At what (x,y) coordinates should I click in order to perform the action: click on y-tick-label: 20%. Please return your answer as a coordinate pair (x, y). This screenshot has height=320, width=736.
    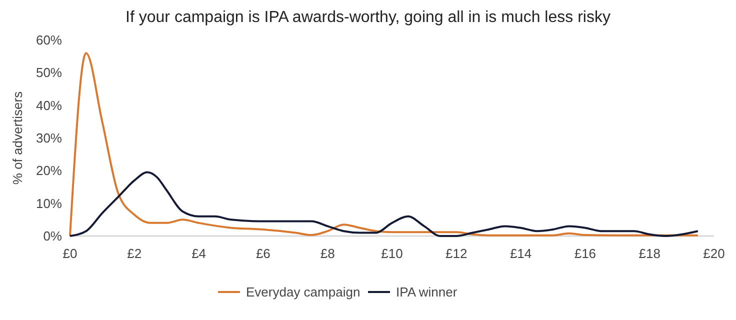
    Looking at the image, I should click on (49, 170).